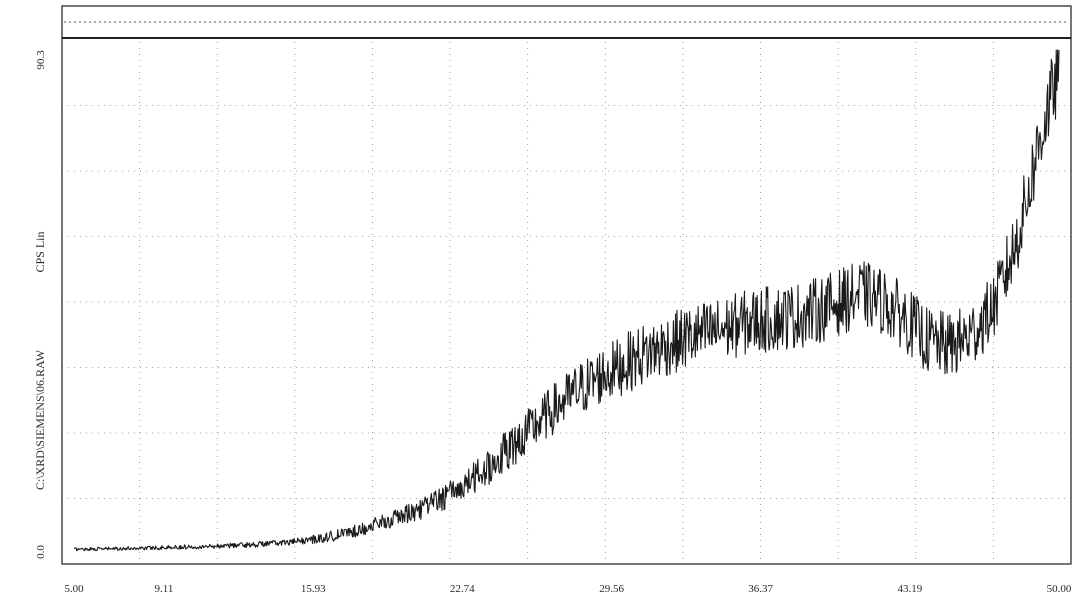 The width and height of the screenshot is (1087, 603). I want to click on x-tick-label: 29.56, so click(611, 589).